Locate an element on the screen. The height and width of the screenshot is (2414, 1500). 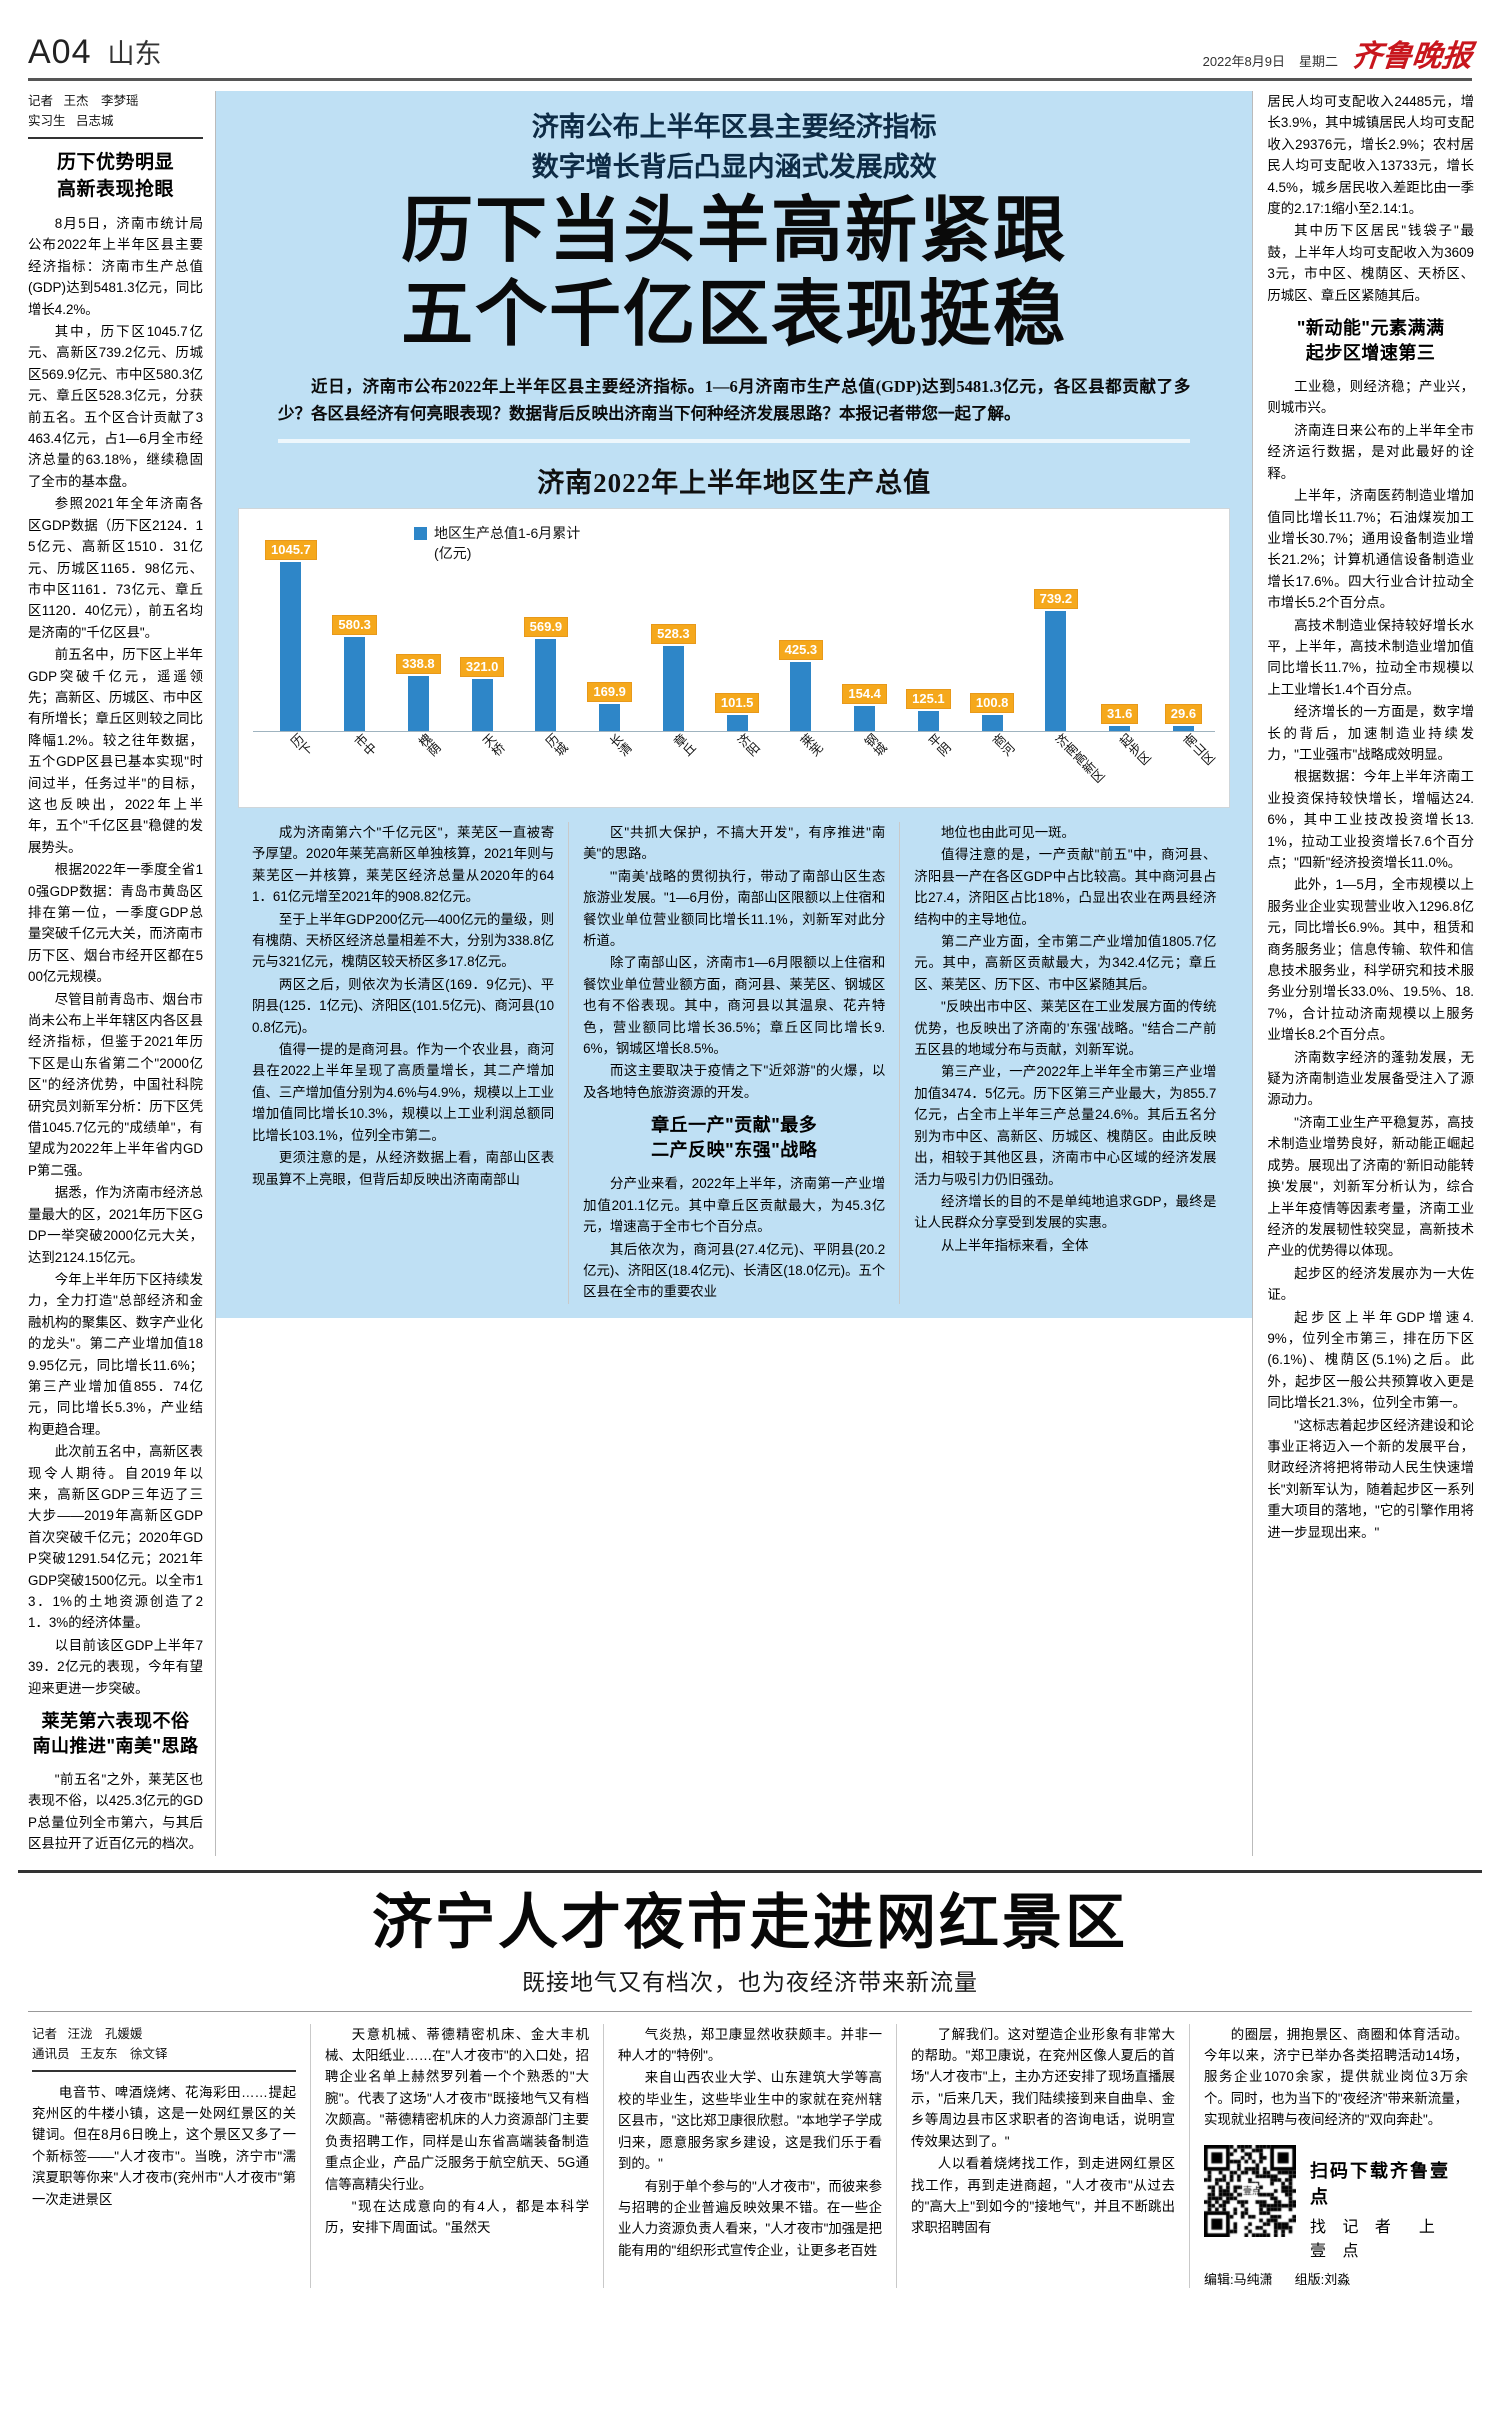
bar-value-label: 569.9 is located at coordinates (546, 626).